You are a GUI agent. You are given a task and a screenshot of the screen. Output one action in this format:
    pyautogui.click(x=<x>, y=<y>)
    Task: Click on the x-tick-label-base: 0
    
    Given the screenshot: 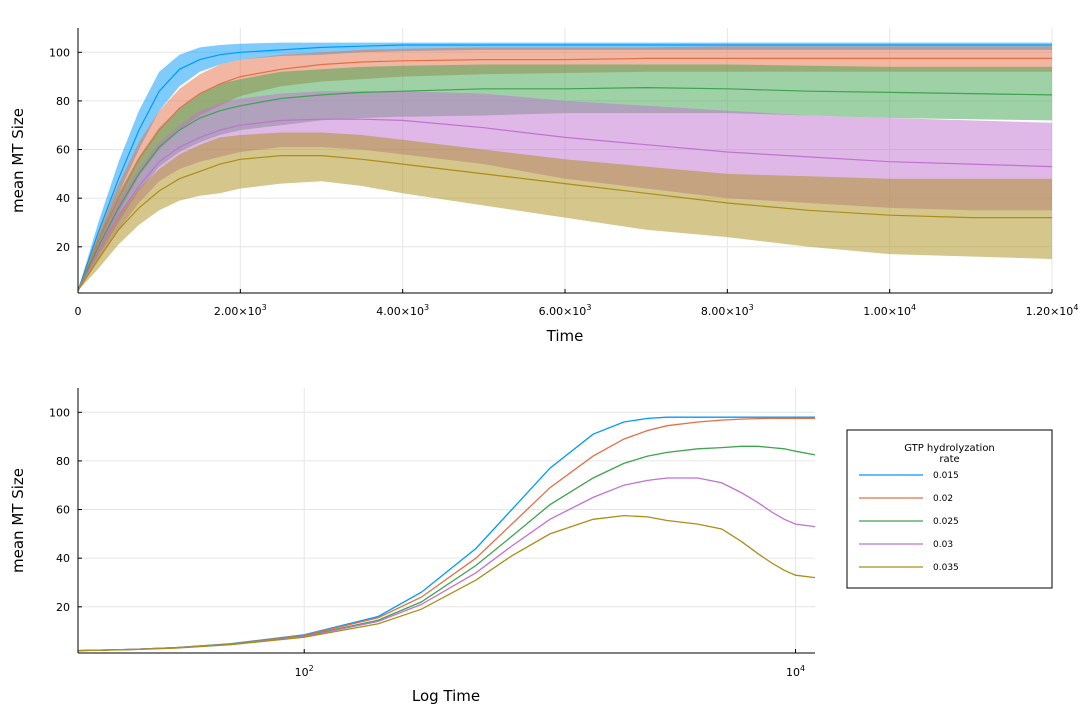 What is the action you would take?
    pyautogui.click(x=78, y=311)
    